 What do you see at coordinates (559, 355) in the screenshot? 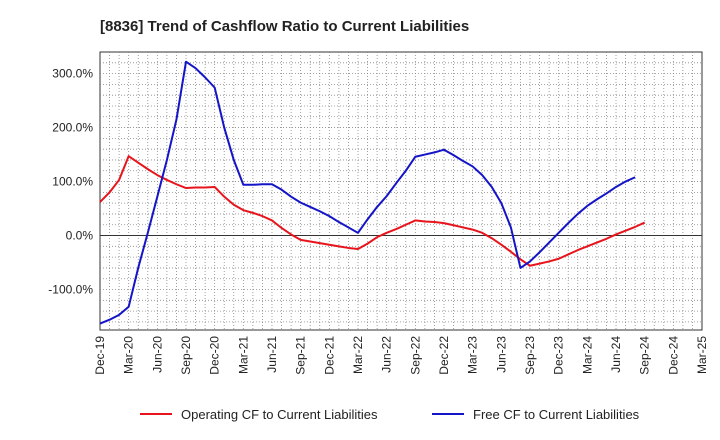
I see `x-tick-label: Dec-23` at bounding box center [559, 355].